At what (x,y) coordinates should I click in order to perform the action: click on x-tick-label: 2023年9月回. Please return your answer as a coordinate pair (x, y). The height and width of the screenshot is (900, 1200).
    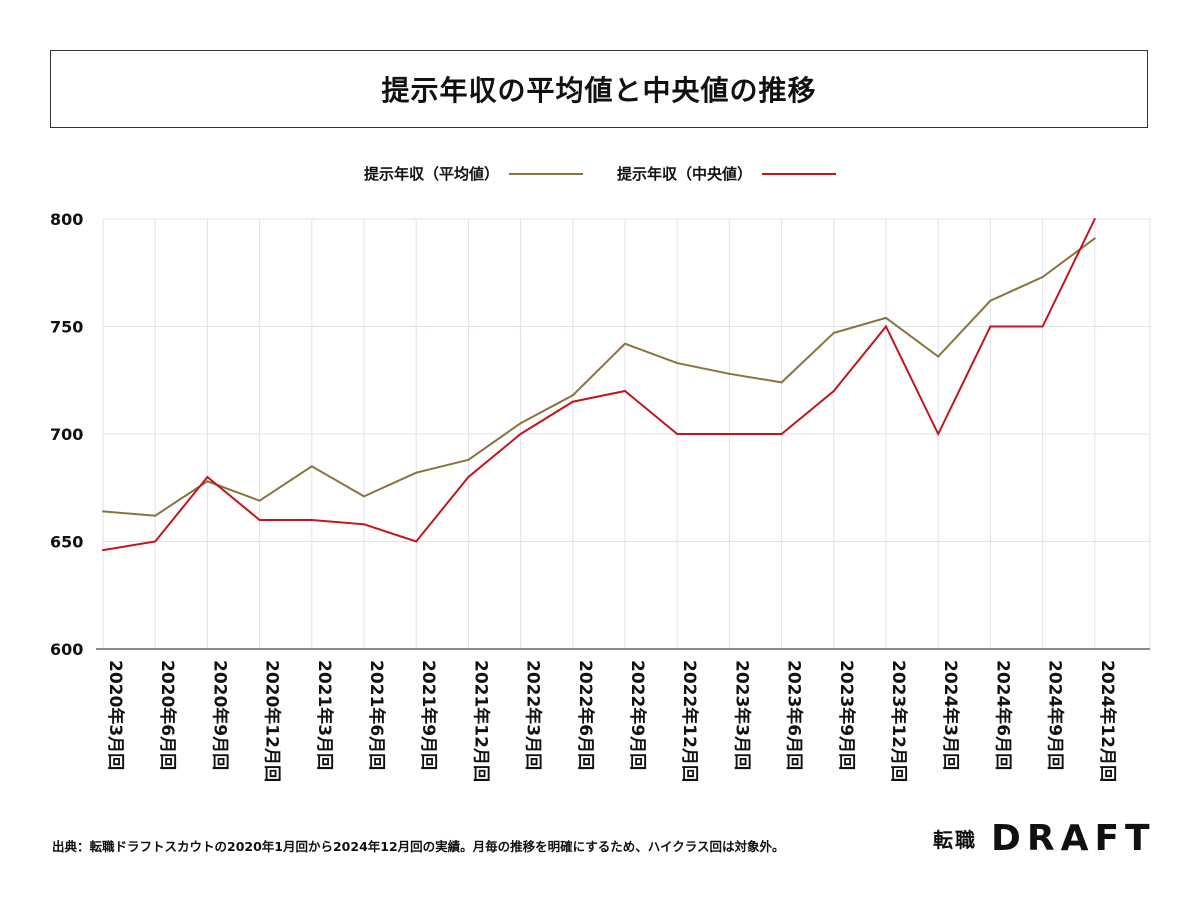
    Looking at the image, I should click on (846, 715).